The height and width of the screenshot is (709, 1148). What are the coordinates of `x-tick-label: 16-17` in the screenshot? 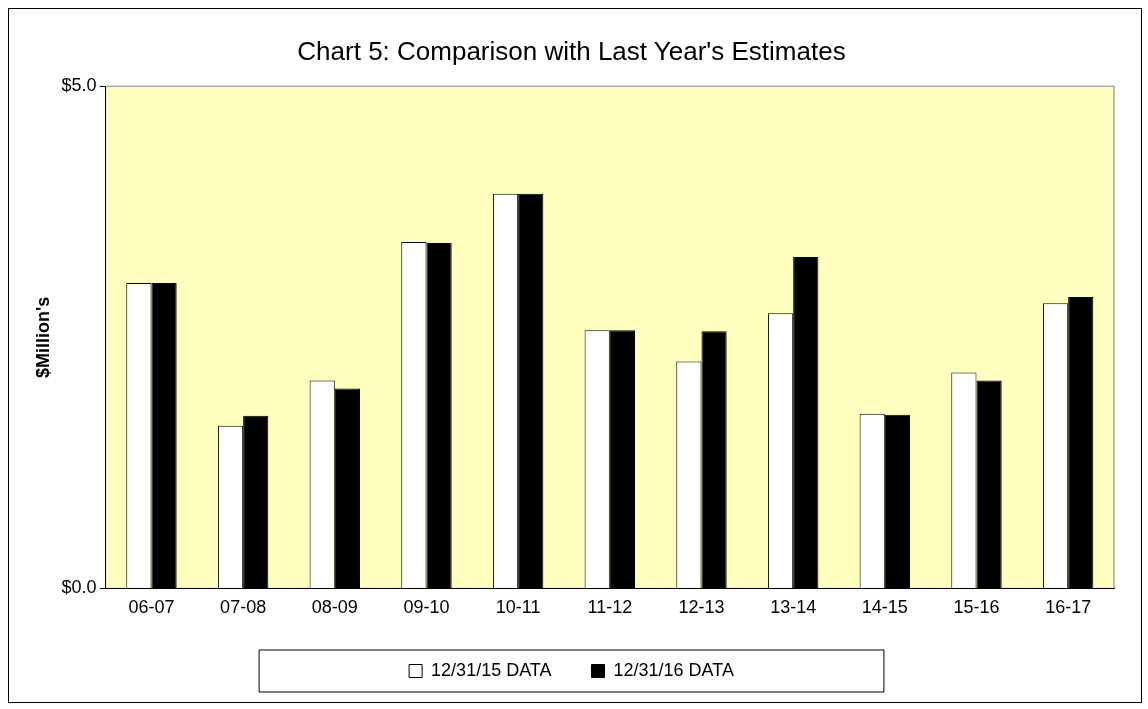 It's located at (1068, 607).